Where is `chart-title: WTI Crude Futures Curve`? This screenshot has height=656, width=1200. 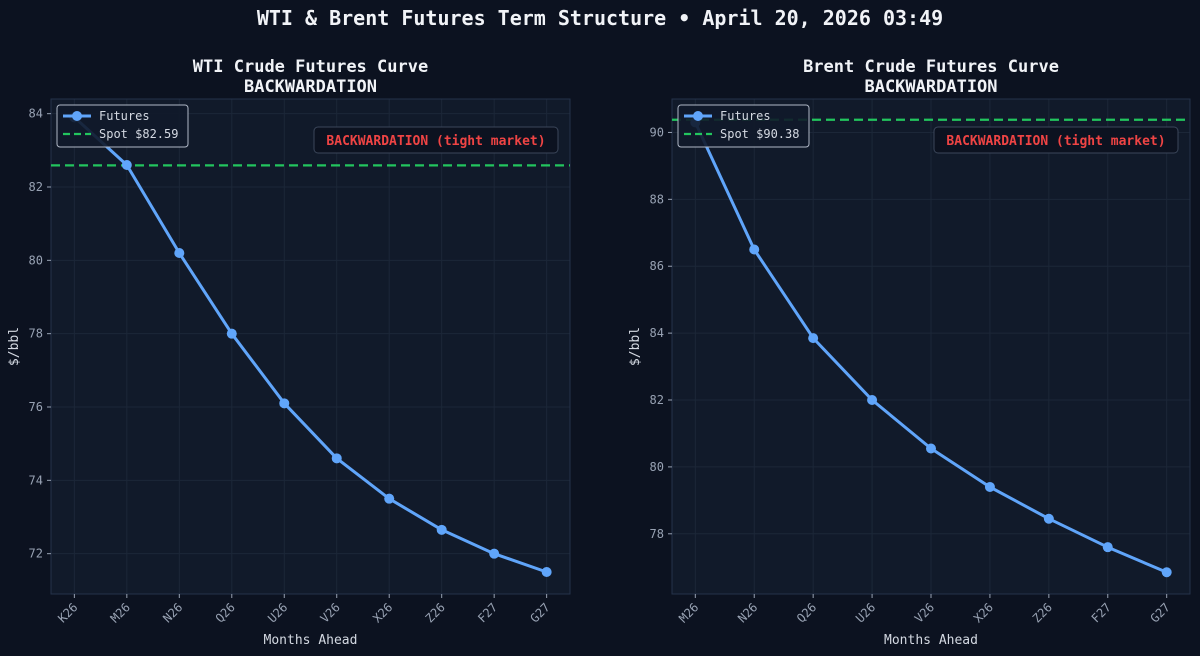
chart-title: WTI Crude Futures Curve is located at coordinates (310, 67).